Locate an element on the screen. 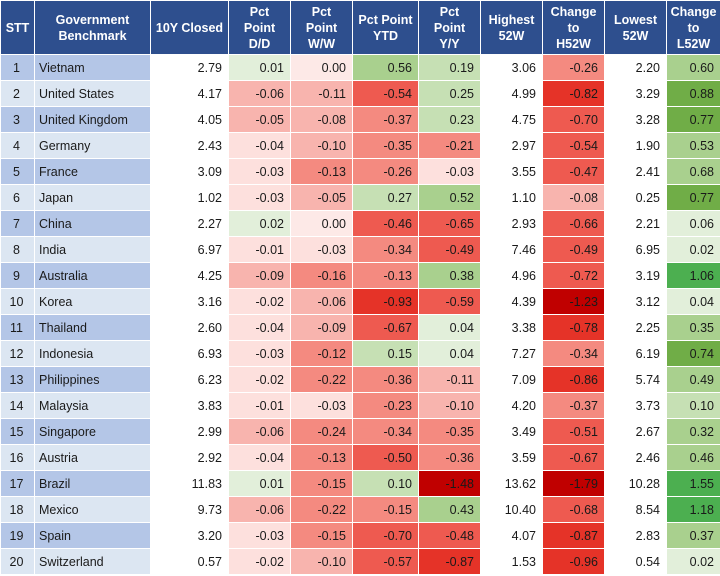 The width and height of the screenshot is (720, 576). cell-stt: 11 is located at coordinates (17, 327).